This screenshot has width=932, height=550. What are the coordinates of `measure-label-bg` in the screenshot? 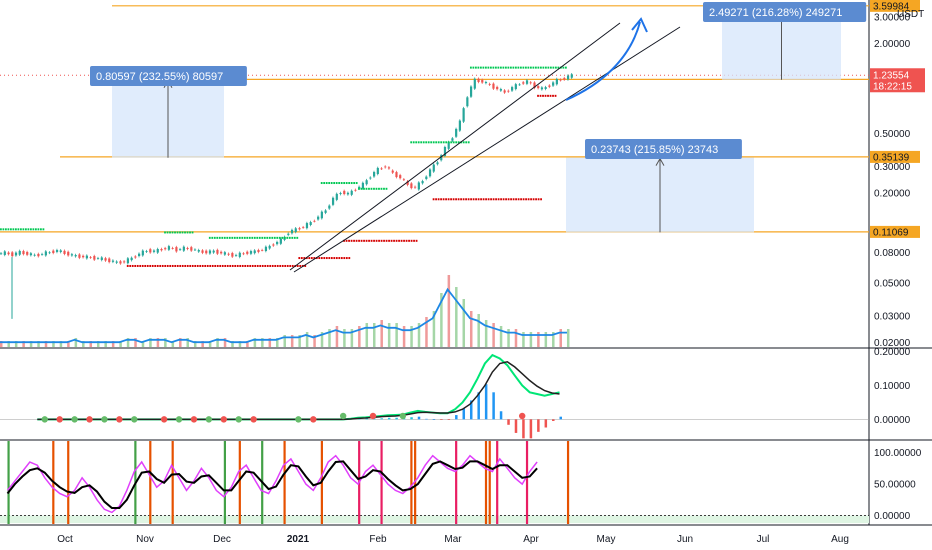 It's located at (785, 12).